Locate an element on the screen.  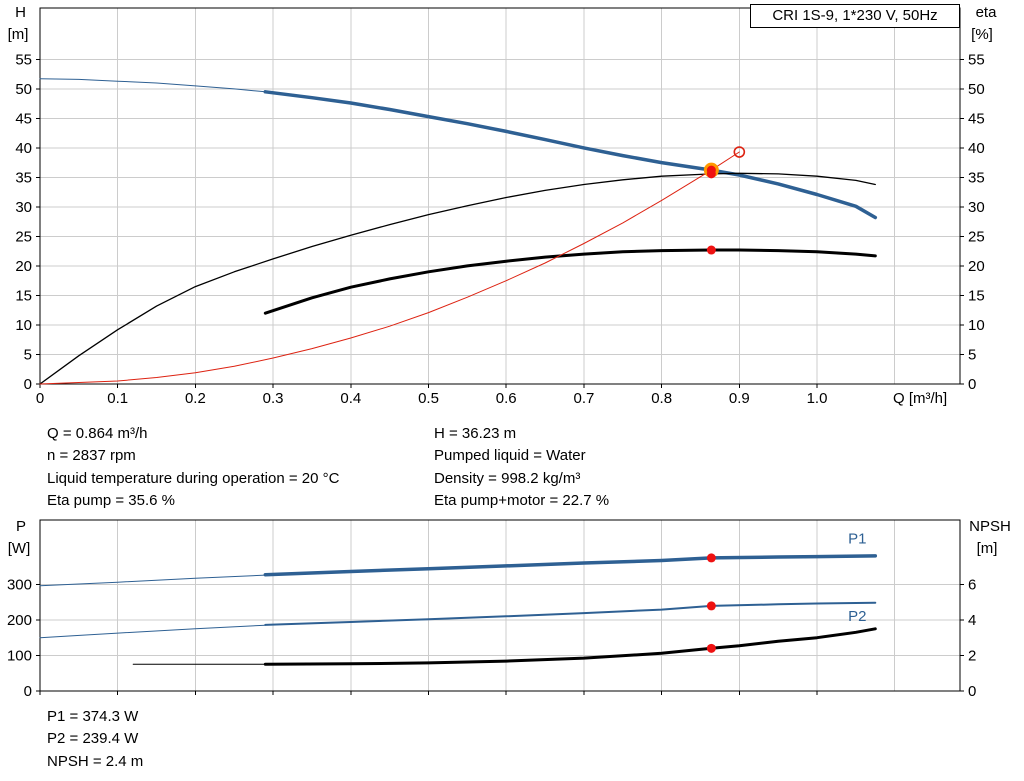
q-axis-title: Q [m³/h] is located at coordinates (920, 398).